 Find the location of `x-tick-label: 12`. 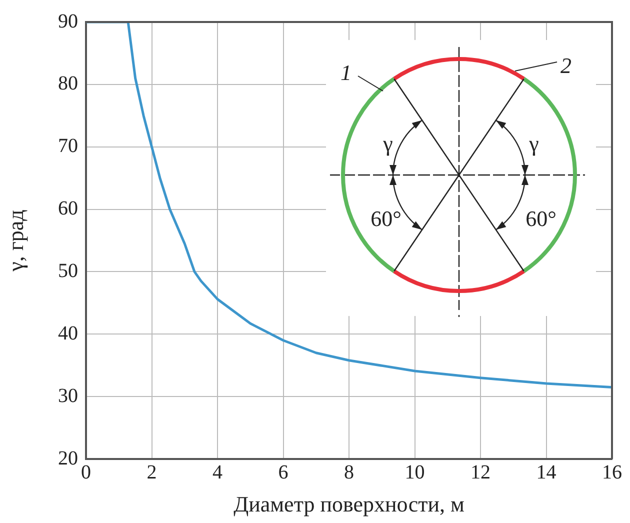

x-tick-label: 12 is located at coordinates (480, 472).